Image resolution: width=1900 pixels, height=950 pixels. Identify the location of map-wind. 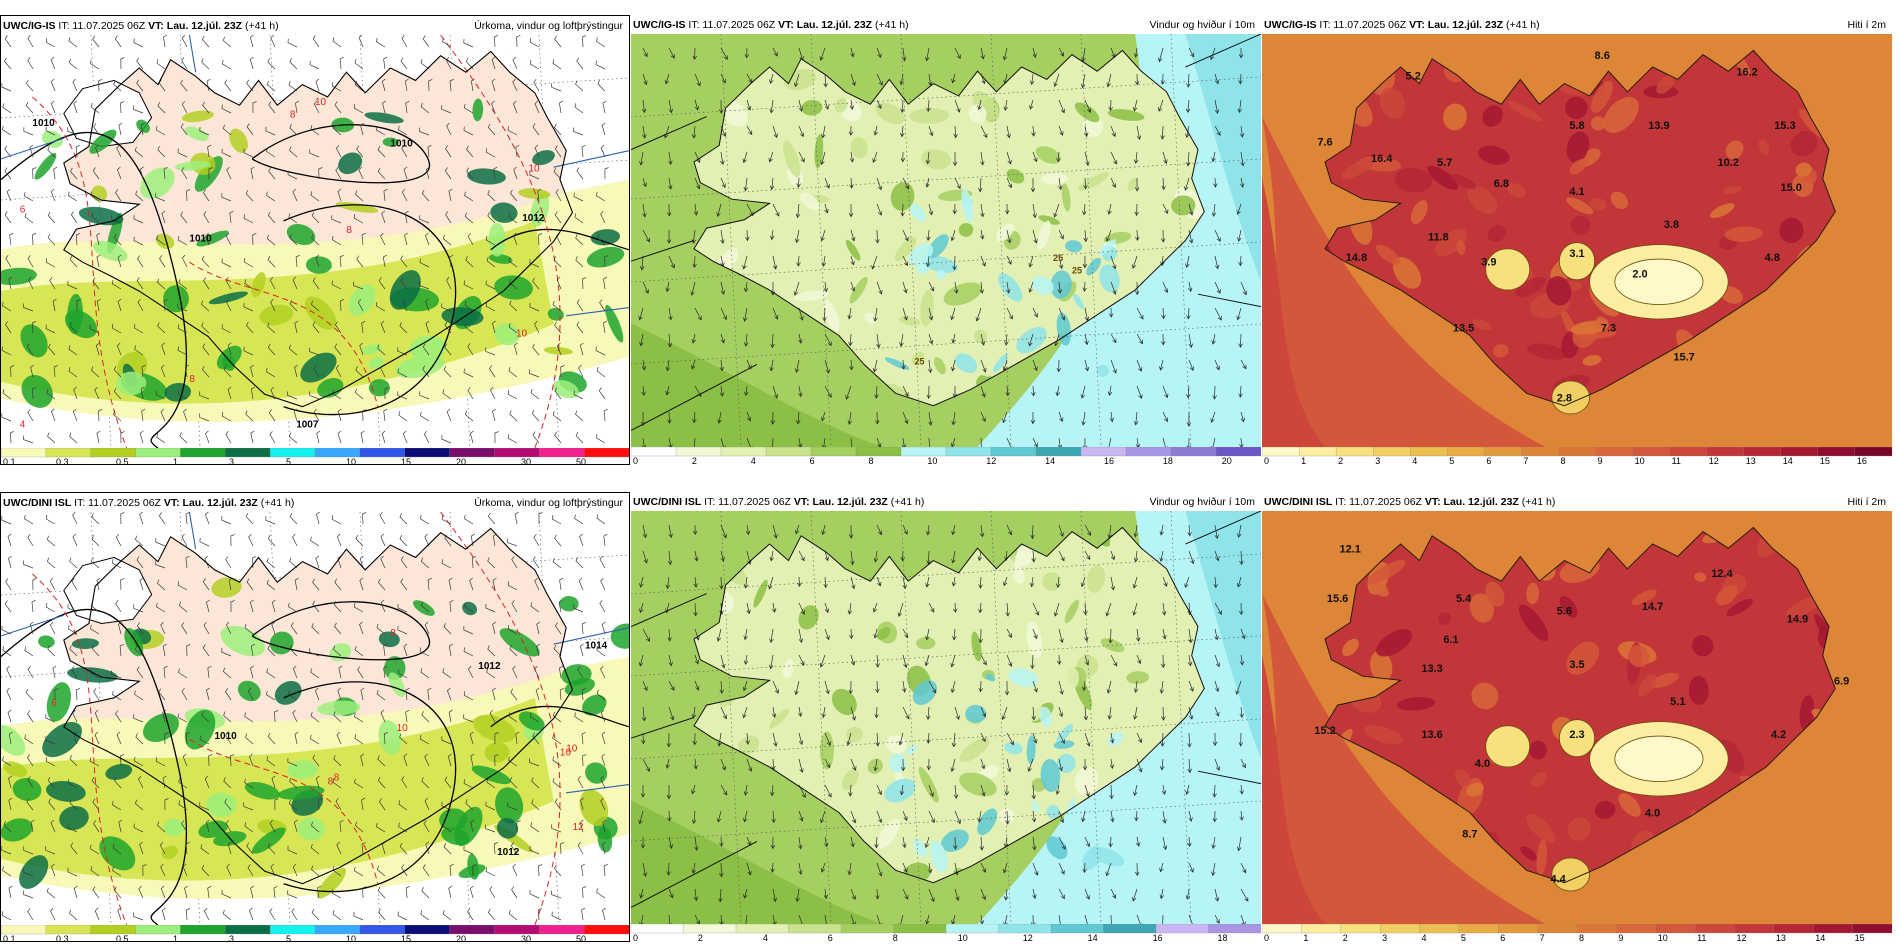
(946, 717).